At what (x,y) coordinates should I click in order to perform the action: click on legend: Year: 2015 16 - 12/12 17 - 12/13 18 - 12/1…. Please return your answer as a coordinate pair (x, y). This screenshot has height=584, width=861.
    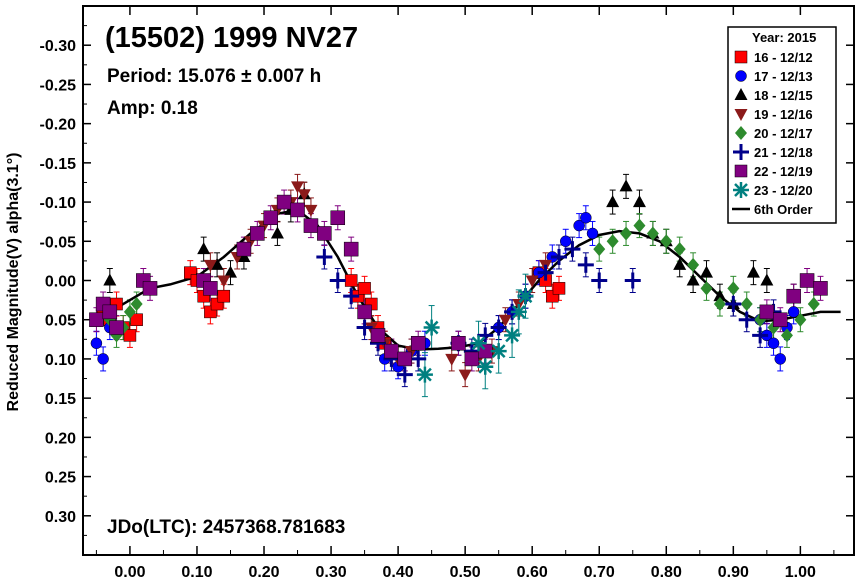
    Looking at the image, I should click on (782, 125).